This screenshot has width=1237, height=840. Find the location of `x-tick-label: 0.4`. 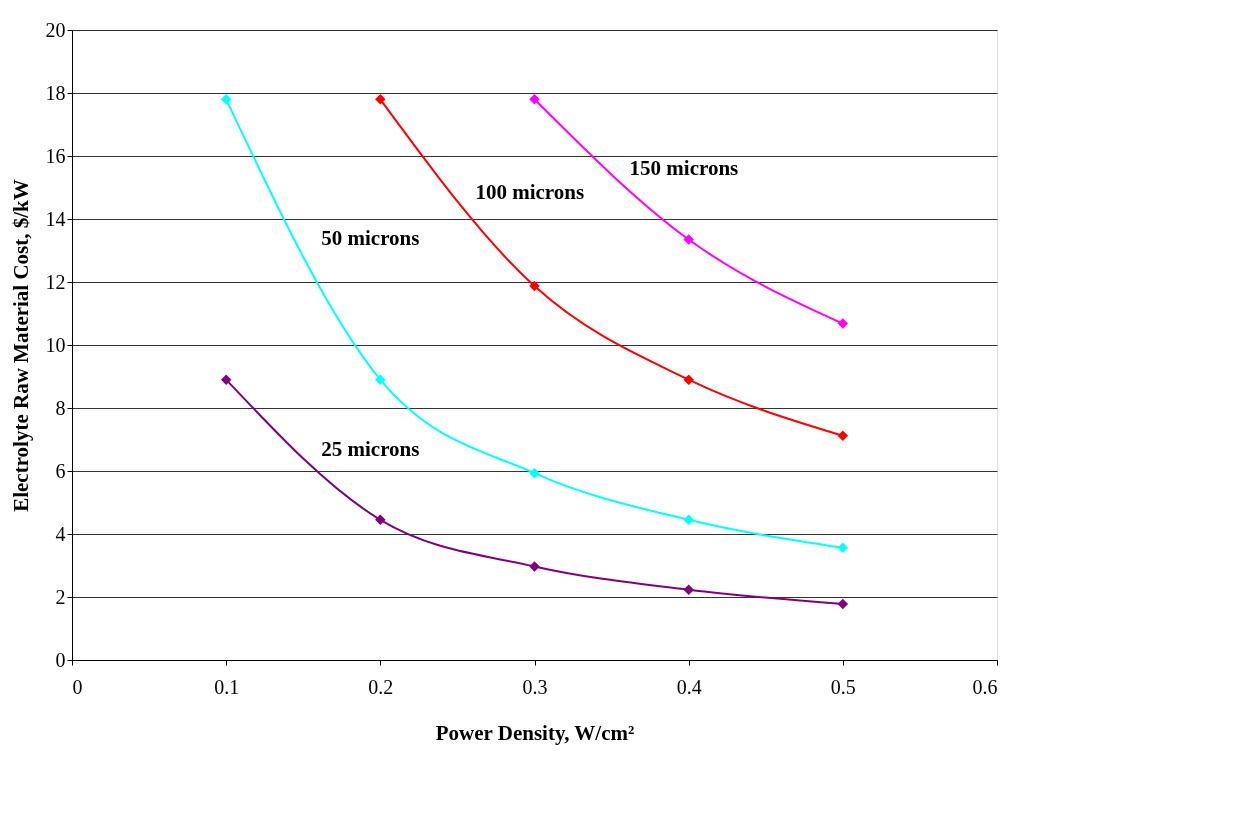

x-tick-label: 0.4 is located at coordinates (689, 686).